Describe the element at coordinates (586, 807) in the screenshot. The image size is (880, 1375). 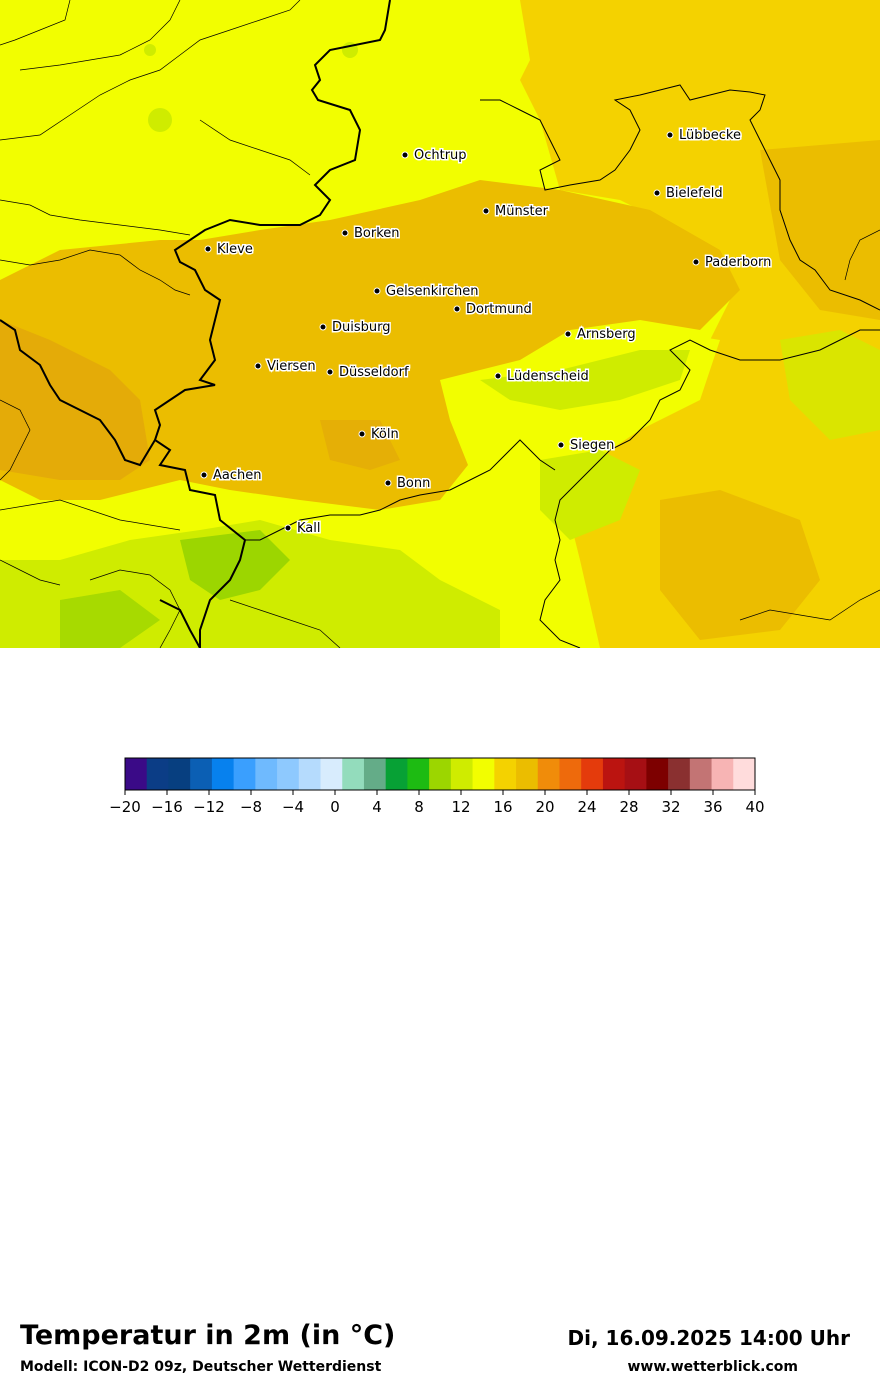
I see `legend-tick-label: 24` at that location.